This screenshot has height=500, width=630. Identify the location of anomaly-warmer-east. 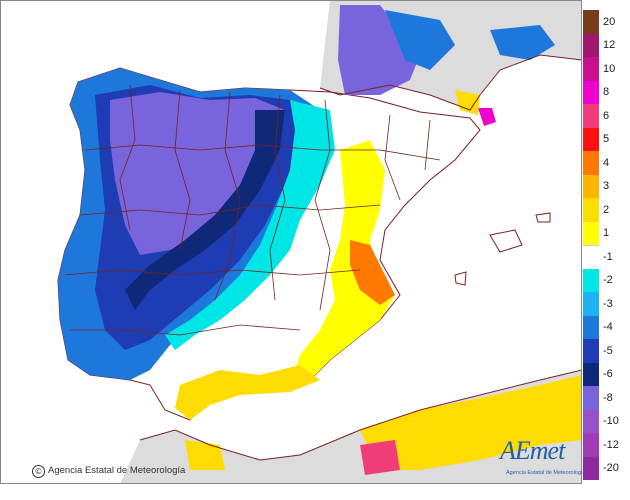
(372, 272).